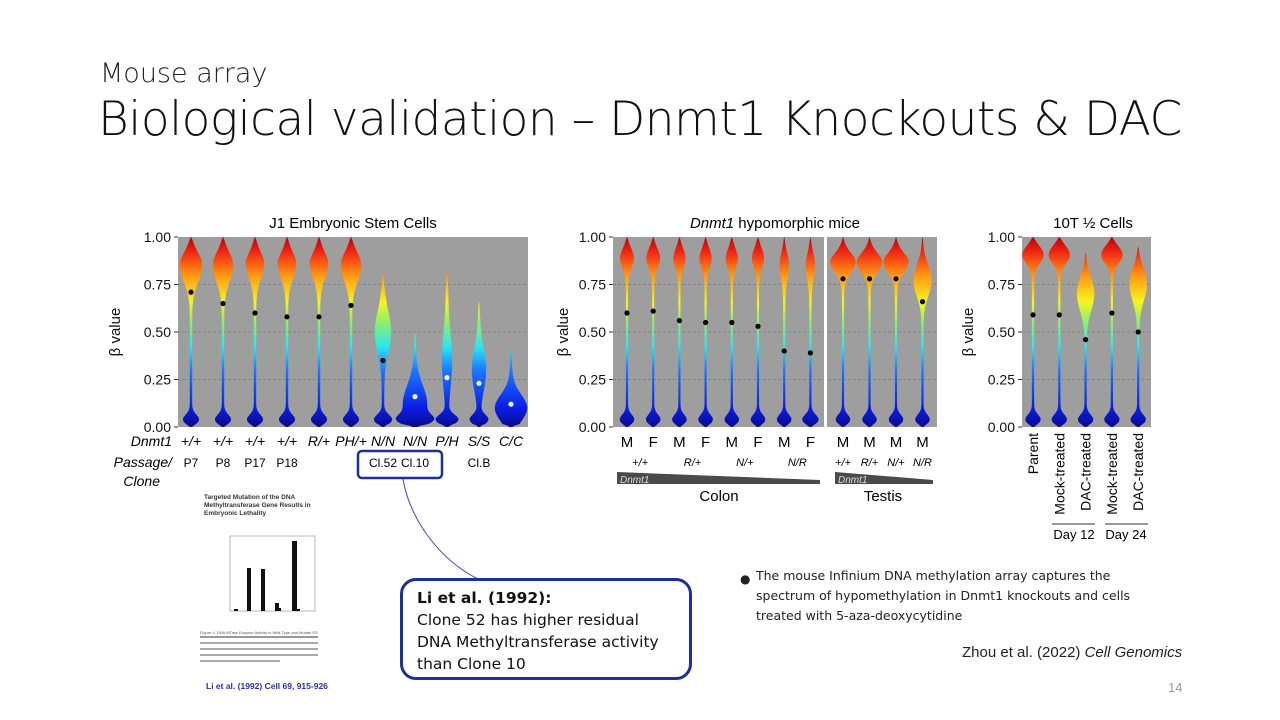 This screenshot has width=1280, height=720. I want to click on passage-label: Cl.10, so click(415, 463).